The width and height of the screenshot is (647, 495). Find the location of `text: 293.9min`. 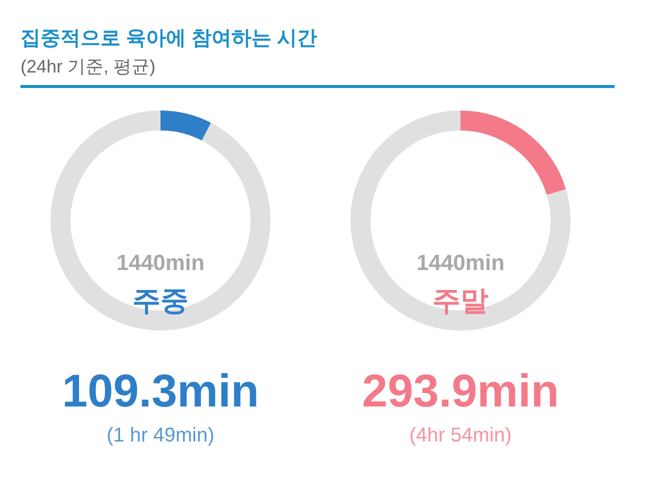

text: 293.9min is located at coordinates (460, 390).